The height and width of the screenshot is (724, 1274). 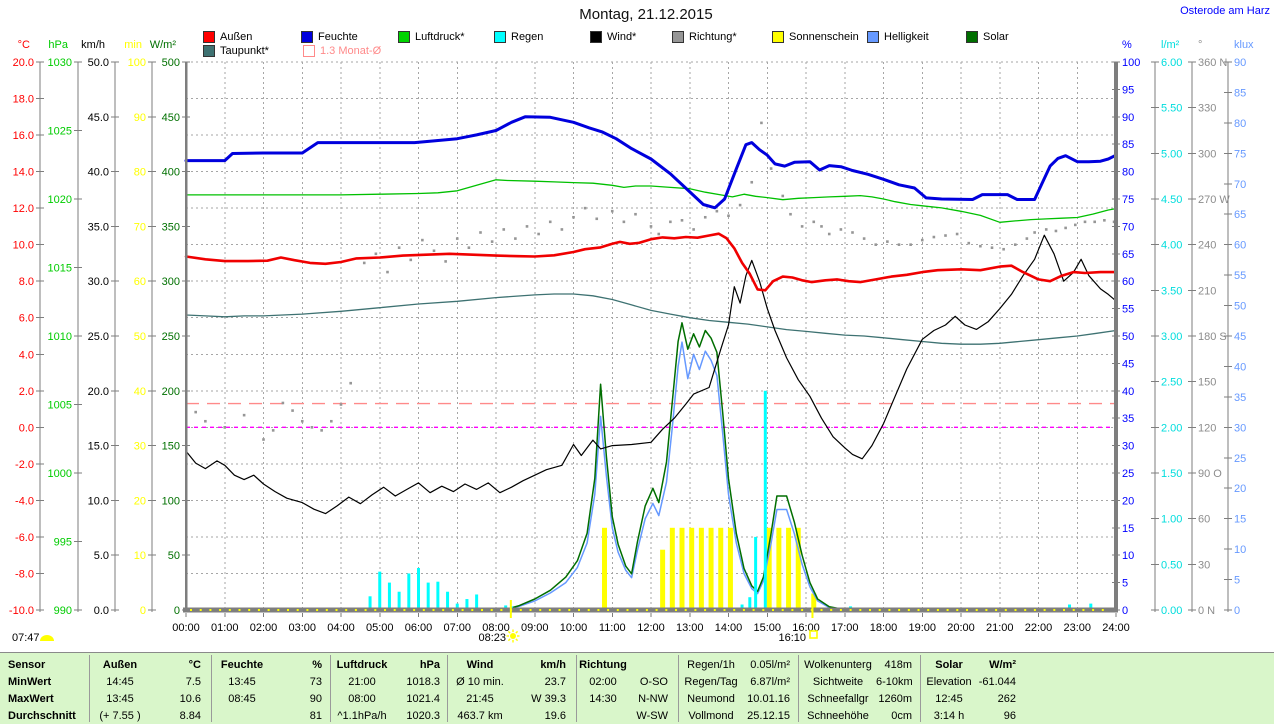 What do you see at coordinates (186, 628) in the screenshot?
I see `x-tick-label: 00:00` at bounding box center [186, 628].